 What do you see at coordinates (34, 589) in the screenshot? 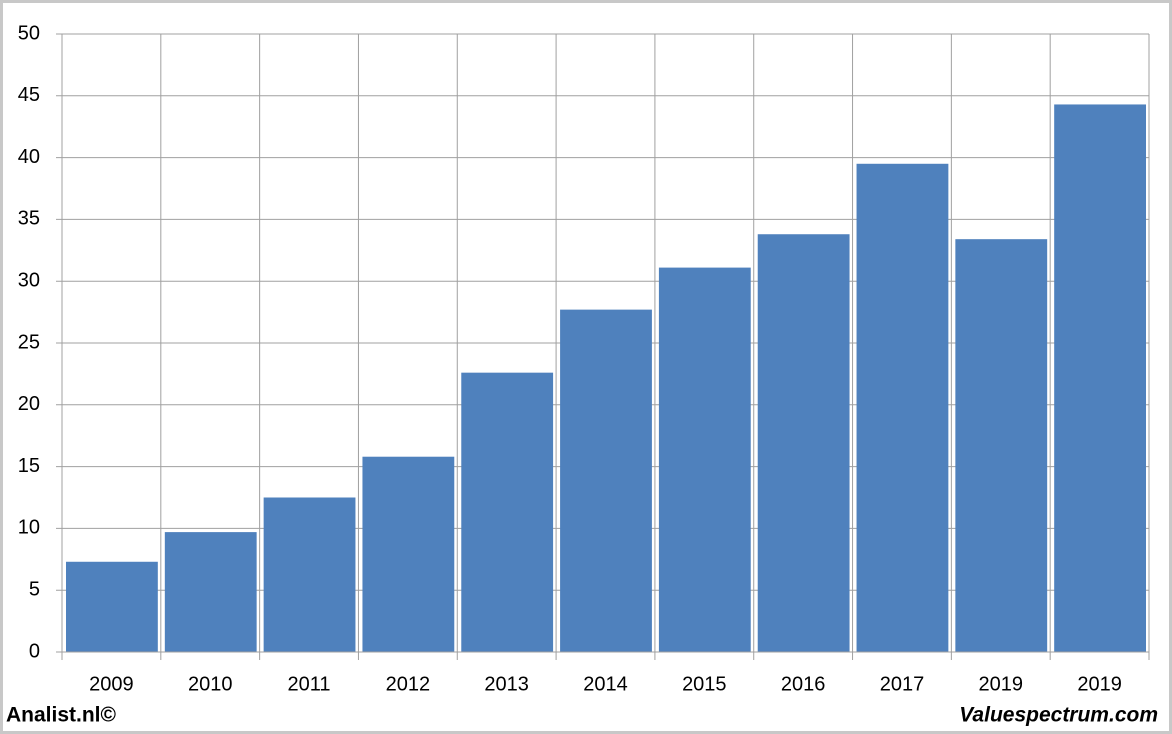
I see `y-tick-label: 5` at bounding box center [34, 589].